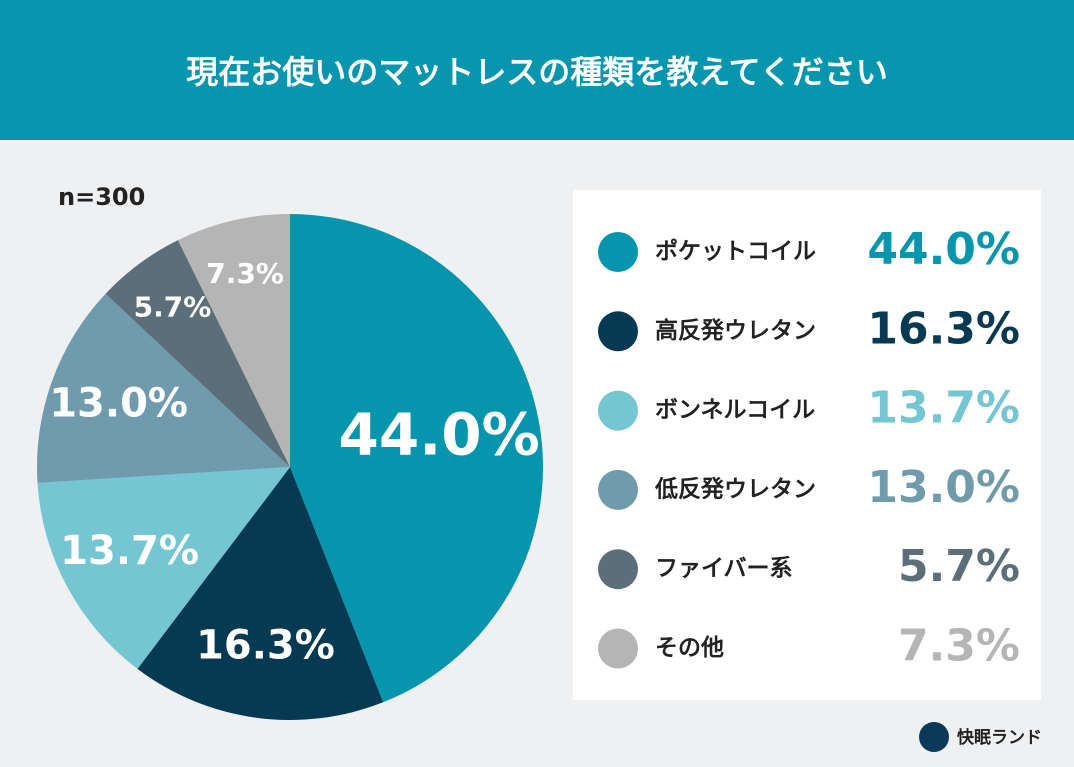 This screenshot has height=767, width=1074. I want to click on legend-label: ボンネルコイル, so click(735, 410).